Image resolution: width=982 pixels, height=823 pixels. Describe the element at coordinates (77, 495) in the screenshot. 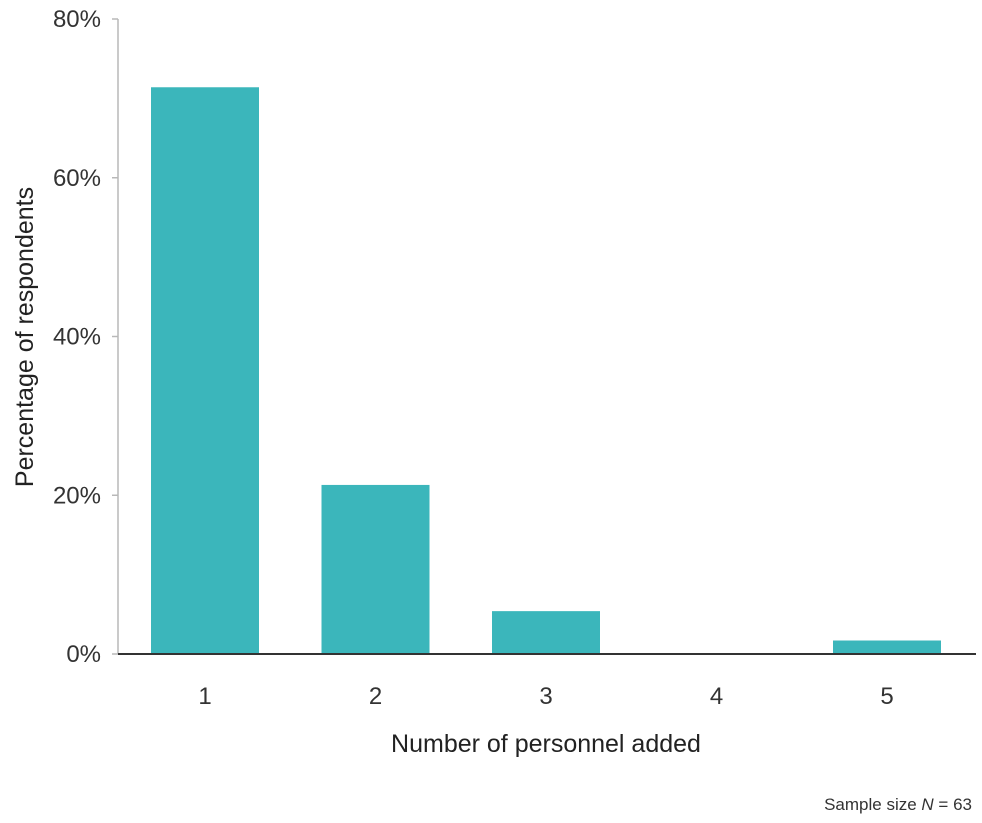

I see `y-tick-label: 20%` at that location.